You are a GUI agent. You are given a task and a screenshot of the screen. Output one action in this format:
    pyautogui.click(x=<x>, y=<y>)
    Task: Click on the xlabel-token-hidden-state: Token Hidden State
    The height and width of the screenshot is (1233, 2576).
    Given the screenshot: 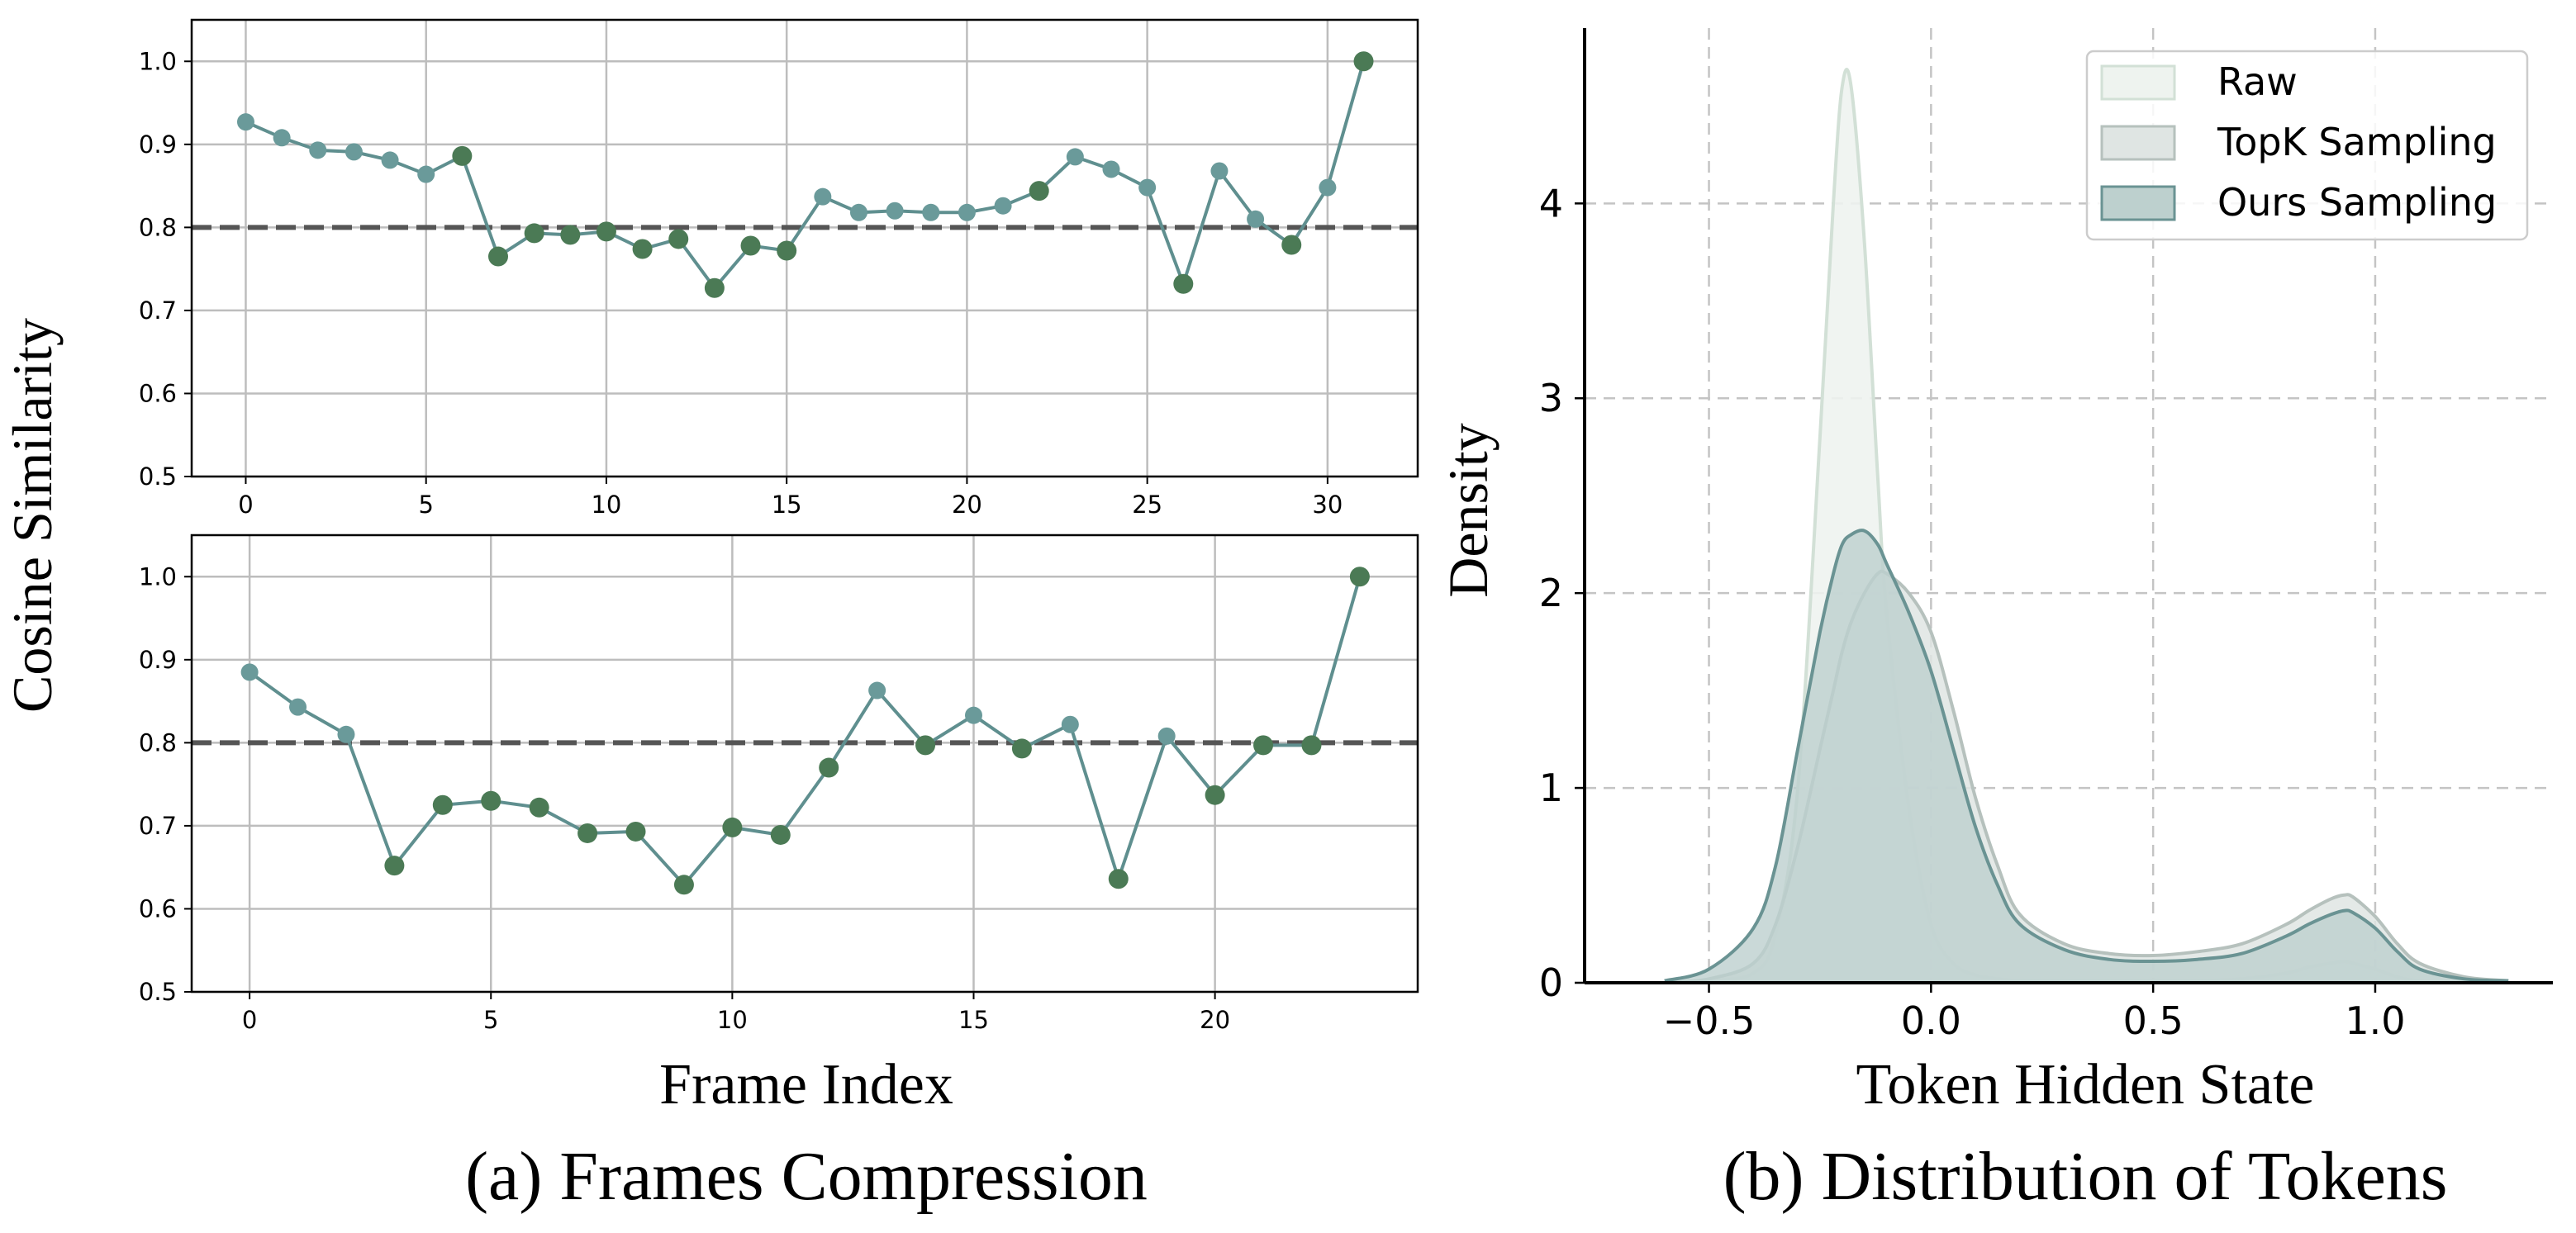 What is the action you would take?
    pyautogui.click(x=2085, y=1085)
    